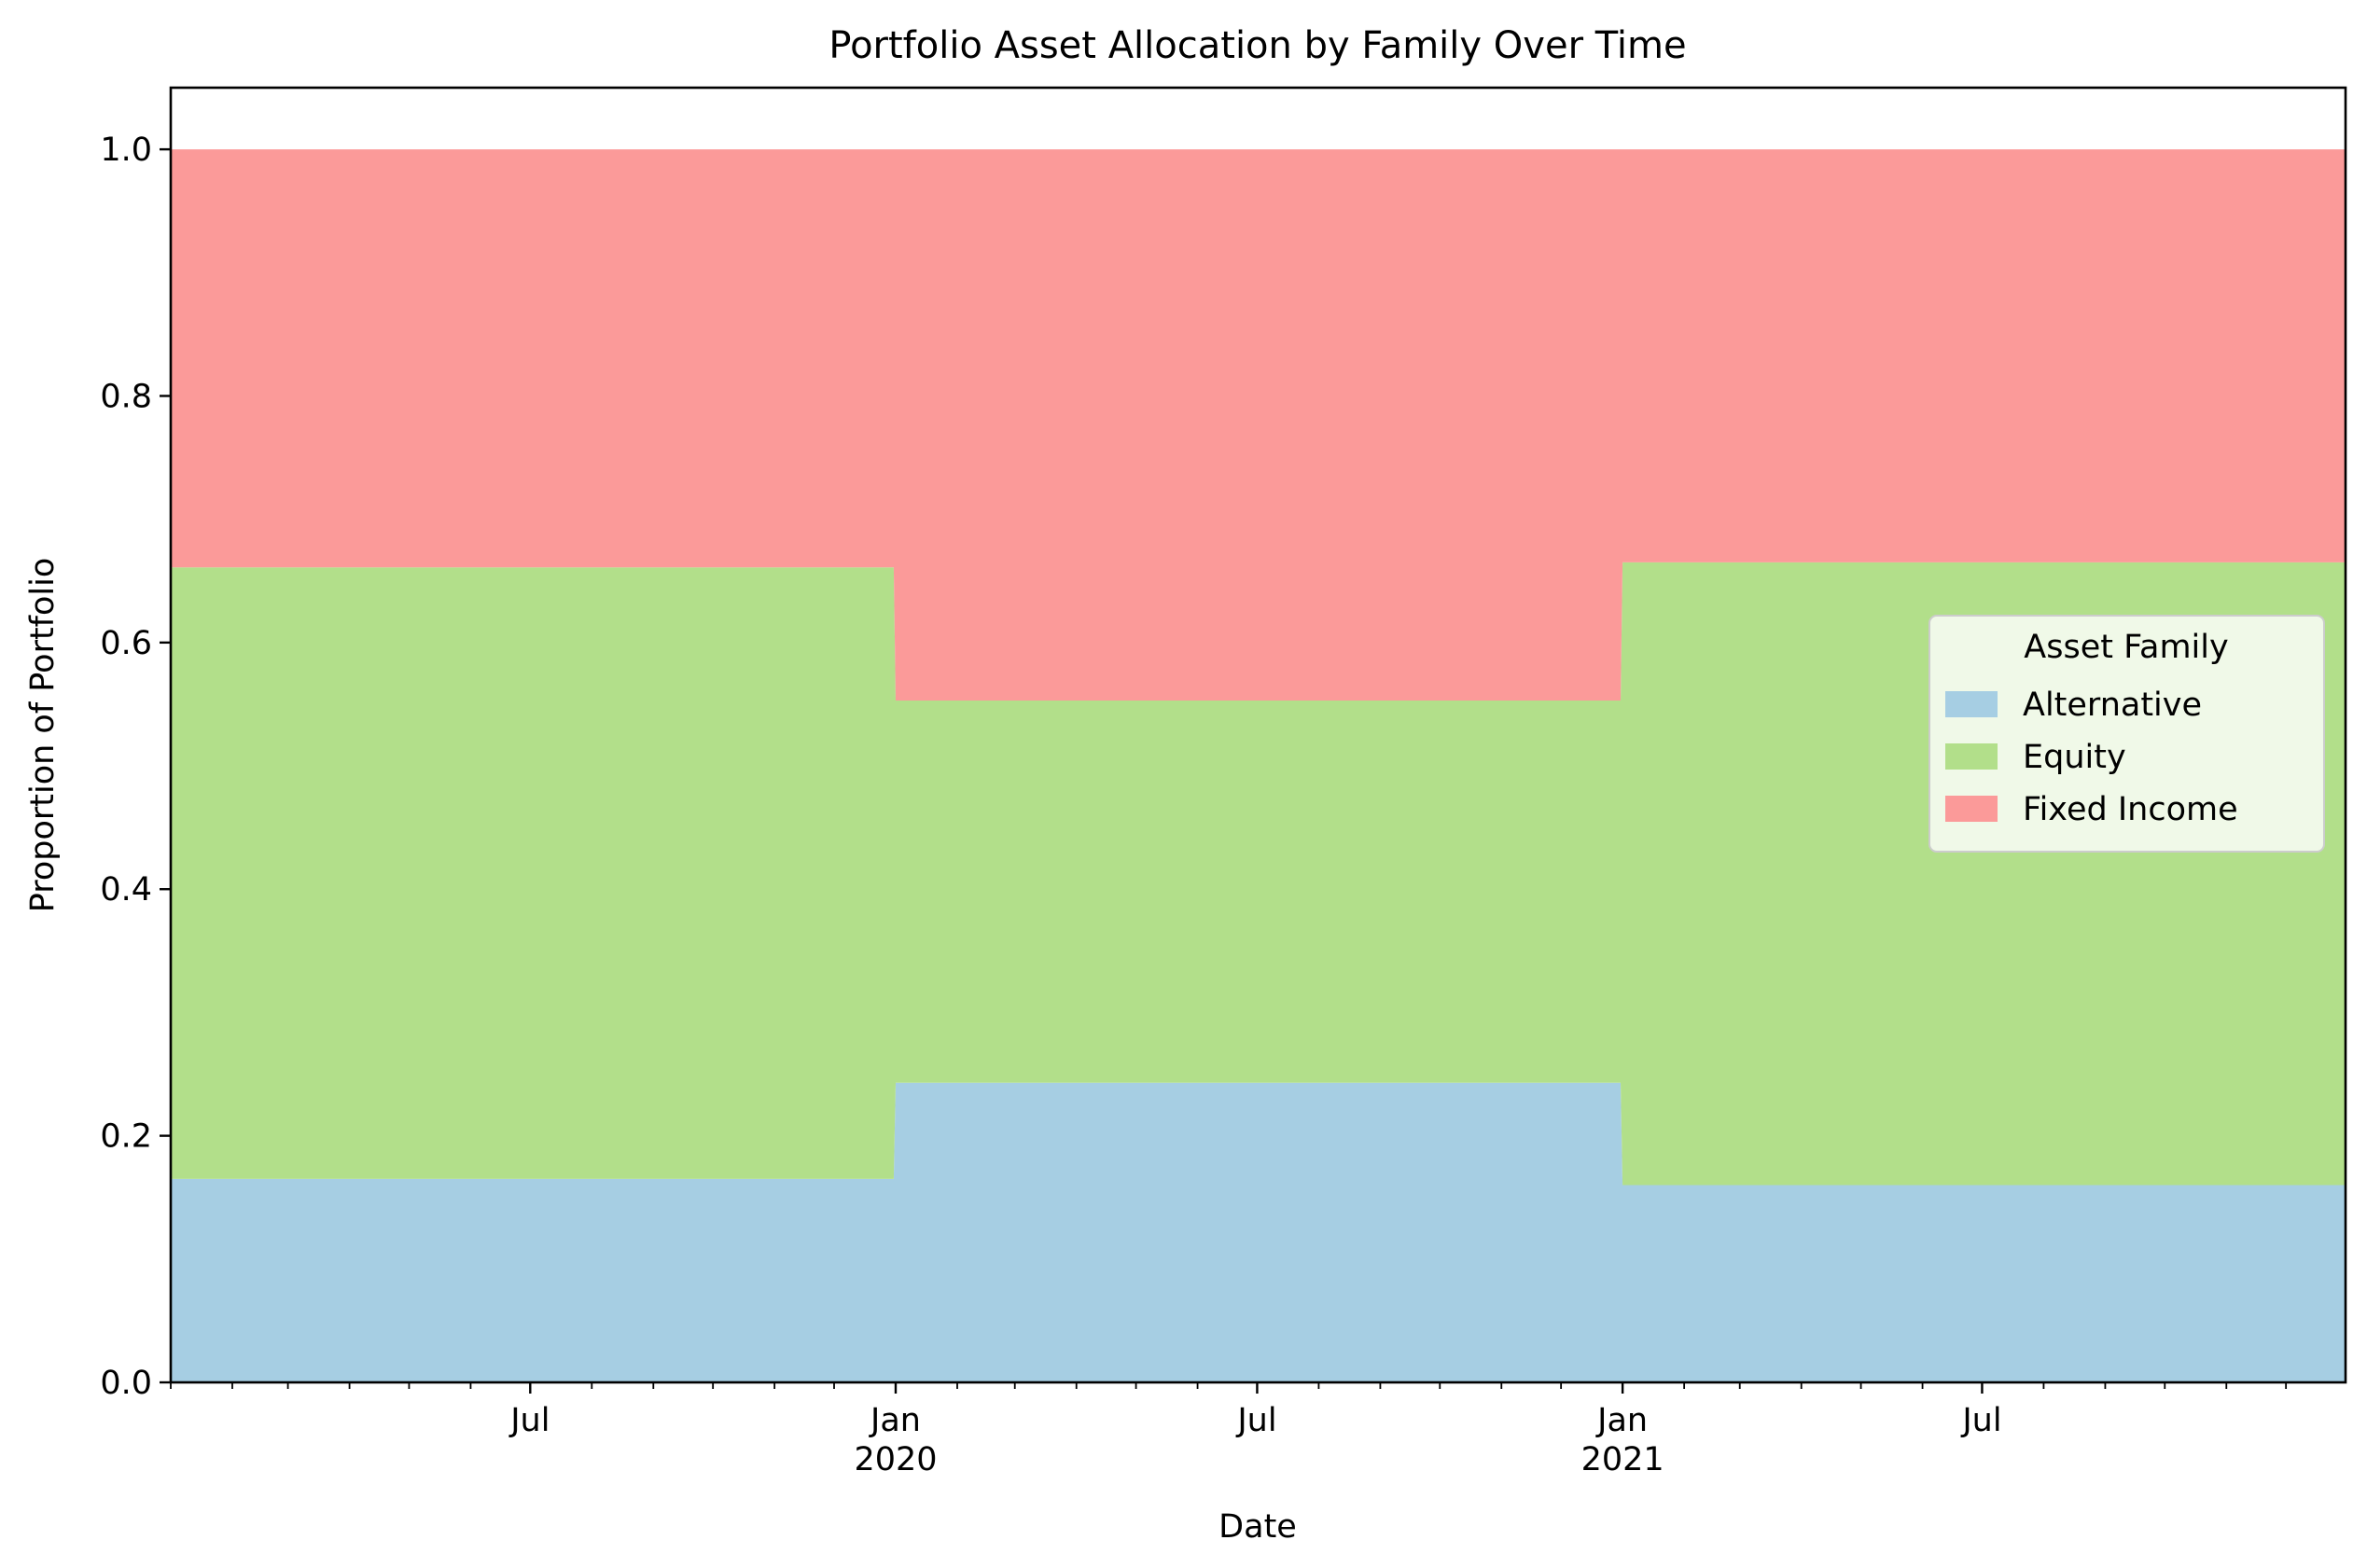 This screenshot has width=2367, height=1568. Describe the element at coordinates (135, 767) in the screenshot. I see `y-axis: 0.0 0.2 0.4 0.6 0.8 1.0` at that location.